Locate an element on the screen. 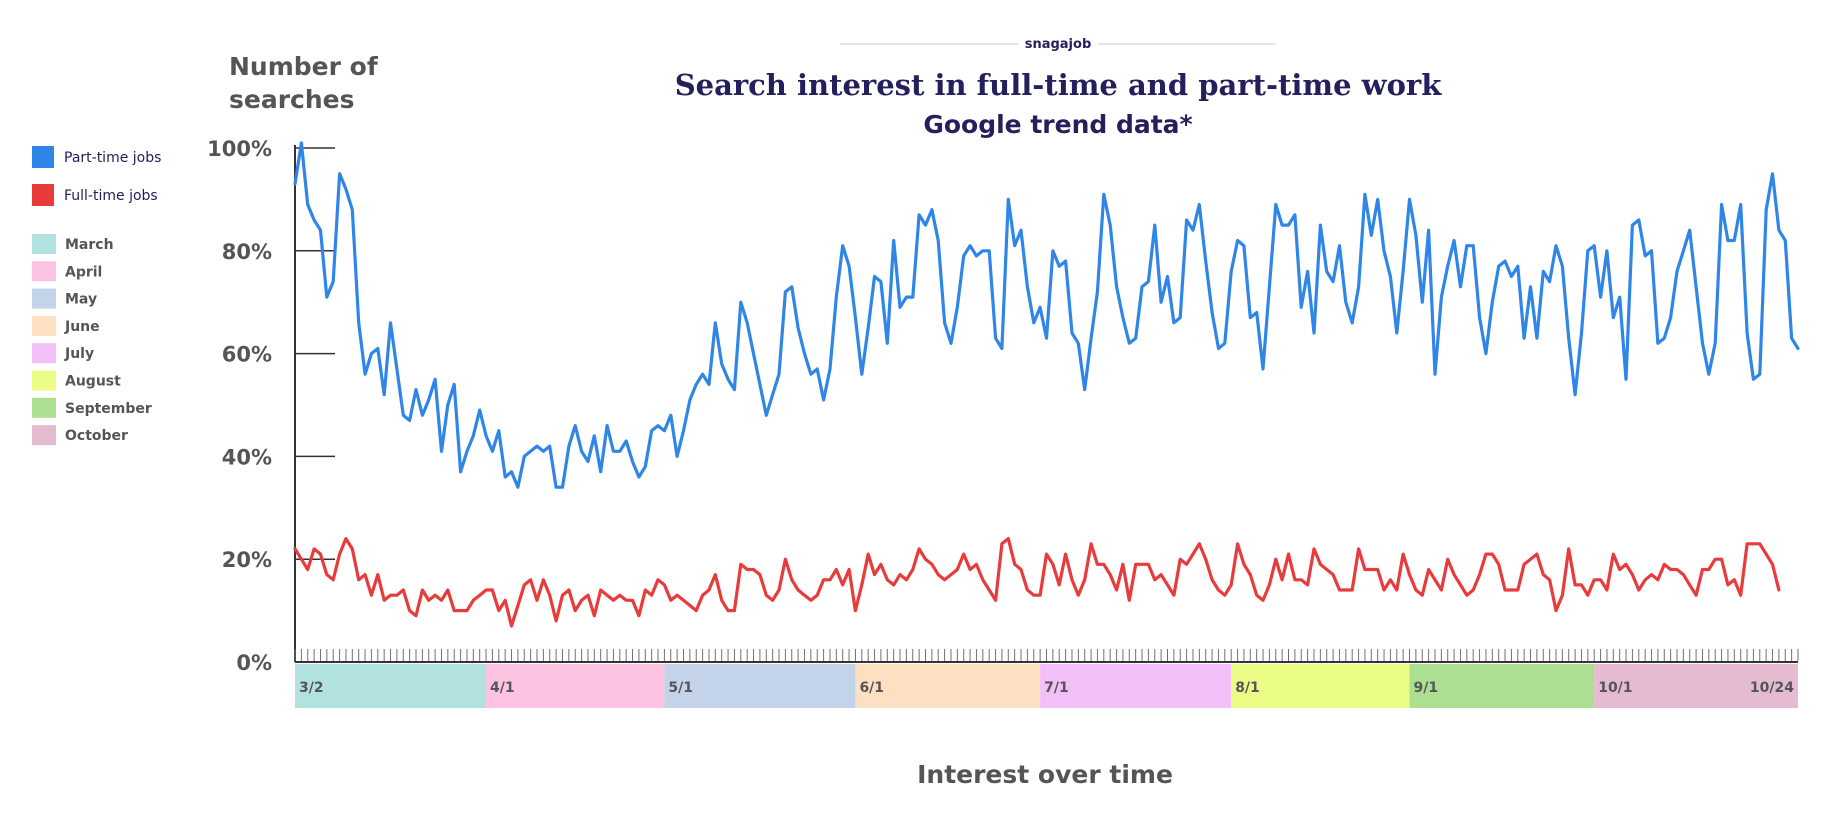 This screenshot has height=827, width=1836. legend-swatch-may is located at coordinates (44, 298).